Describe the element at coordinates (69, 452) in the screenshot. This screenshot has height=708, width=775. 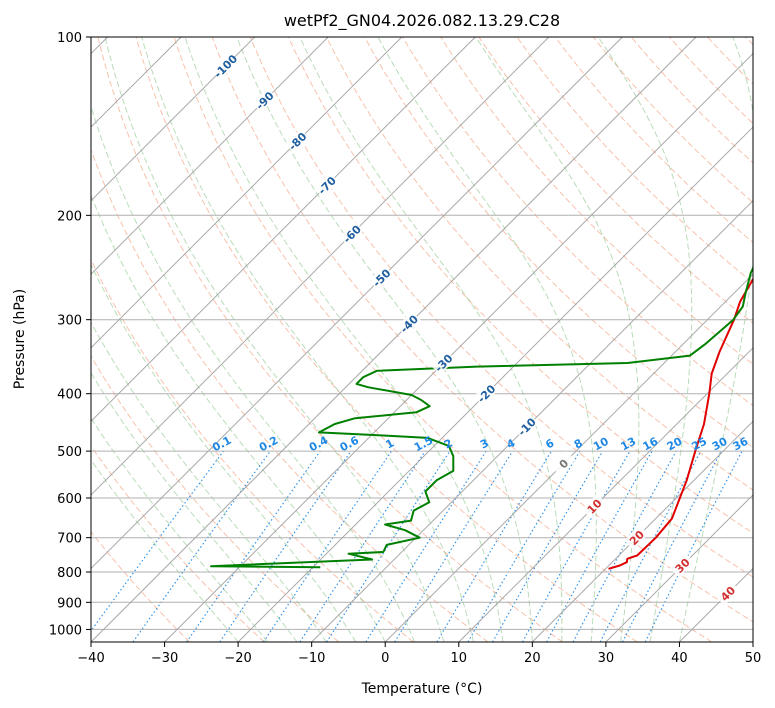
I see `y-tick-label: 500` at that location.